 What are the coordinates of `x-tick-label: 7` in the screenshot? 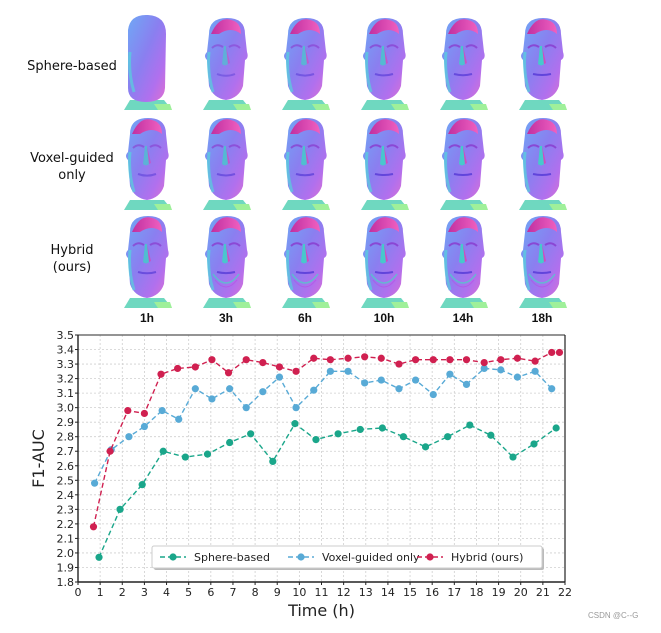 It's located at (232, 592).